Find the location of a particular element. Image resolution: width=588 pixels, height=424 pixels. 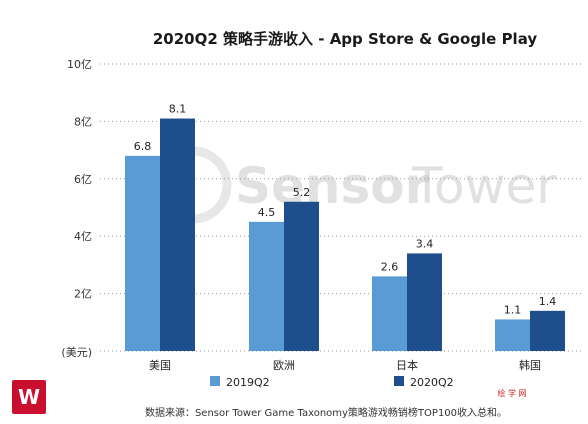

data-label: 8.1 is located at coordinates (178, 109).